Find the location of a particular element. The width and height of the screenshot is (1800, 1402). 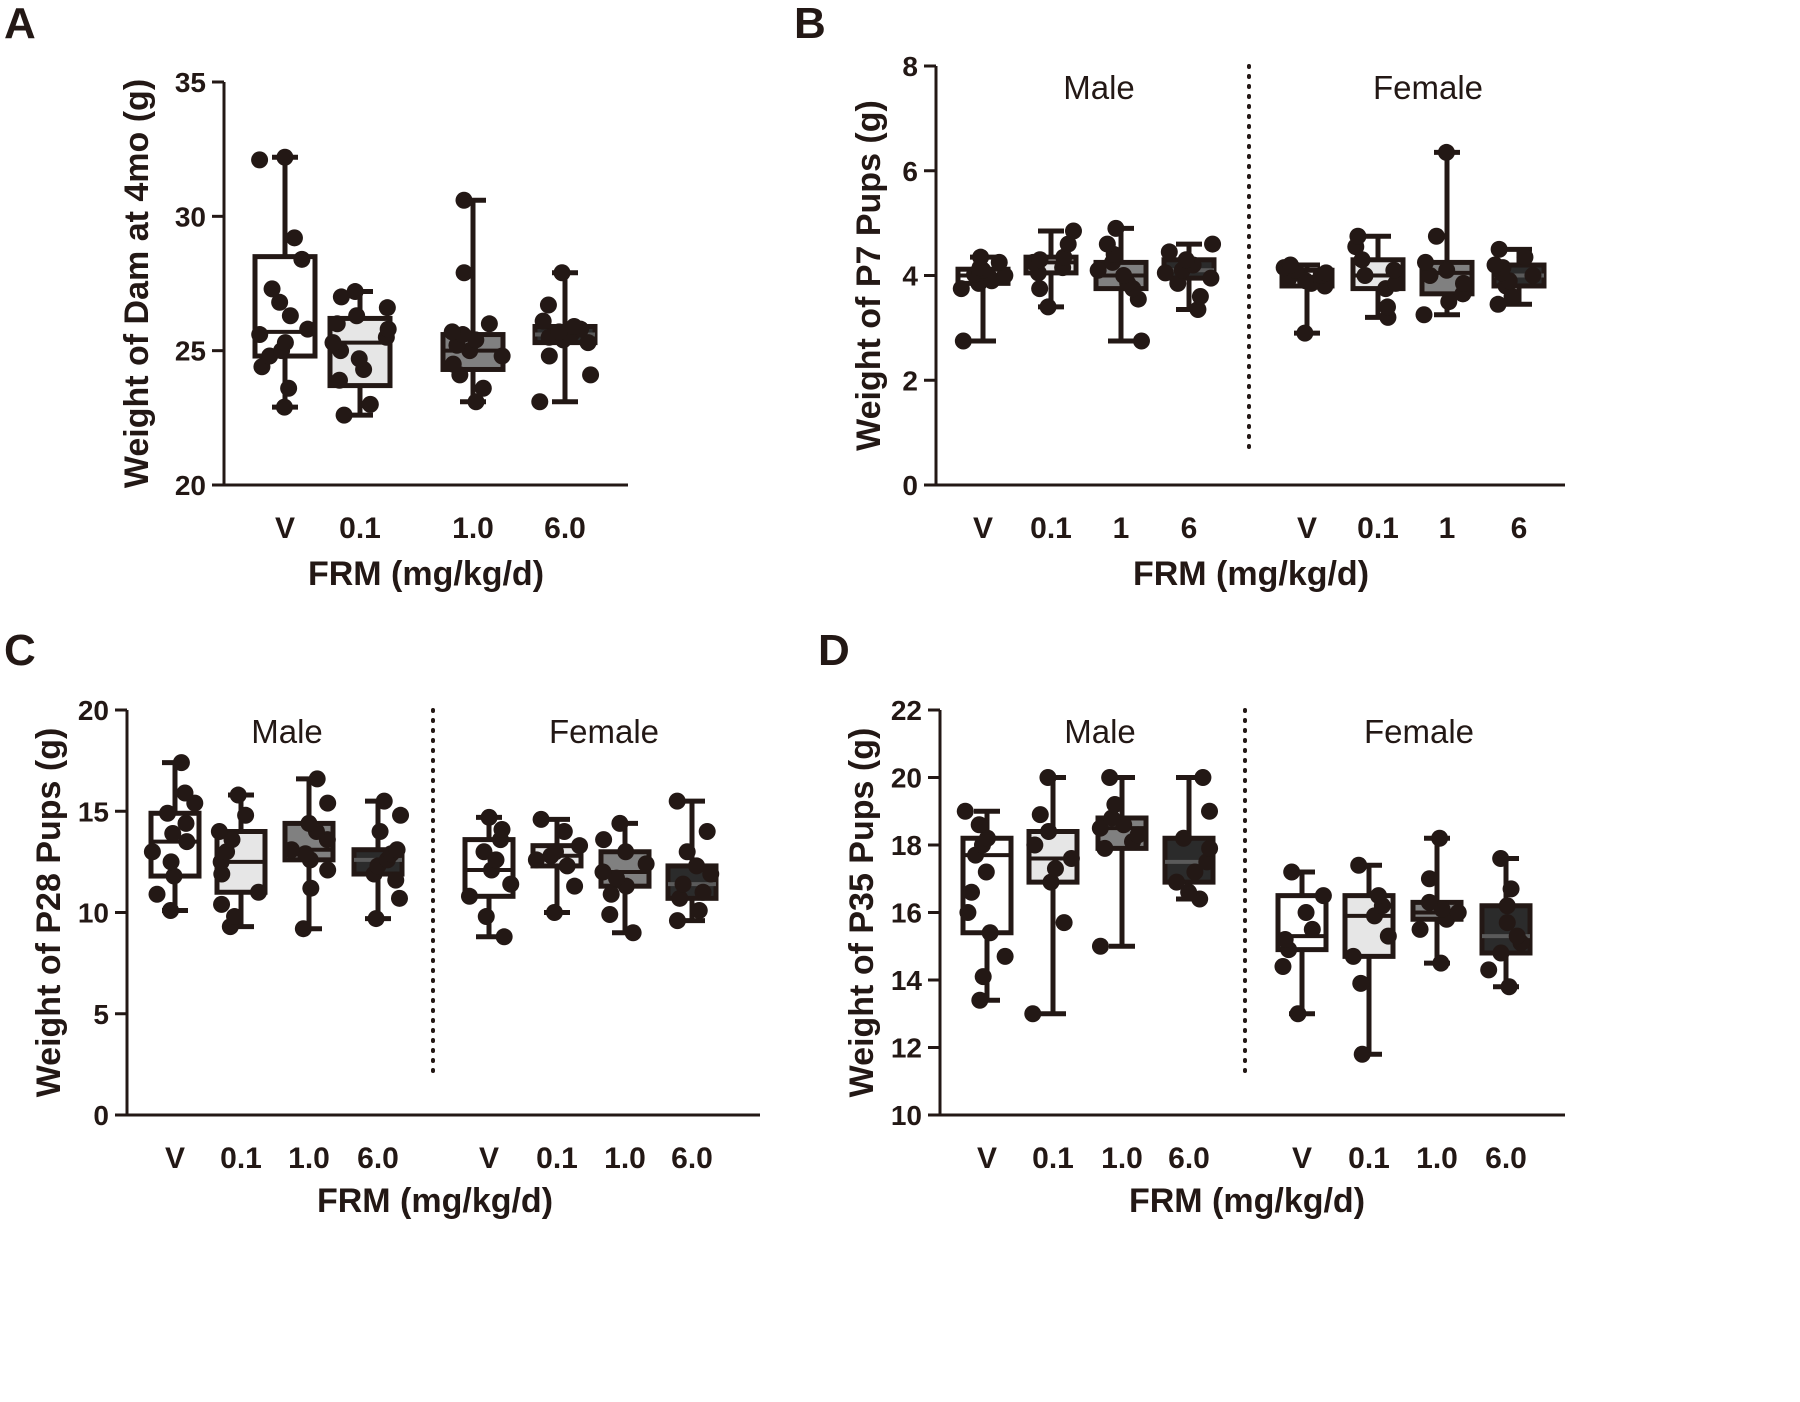

y-tick-label: 10 is located at coordinates (93, 913).